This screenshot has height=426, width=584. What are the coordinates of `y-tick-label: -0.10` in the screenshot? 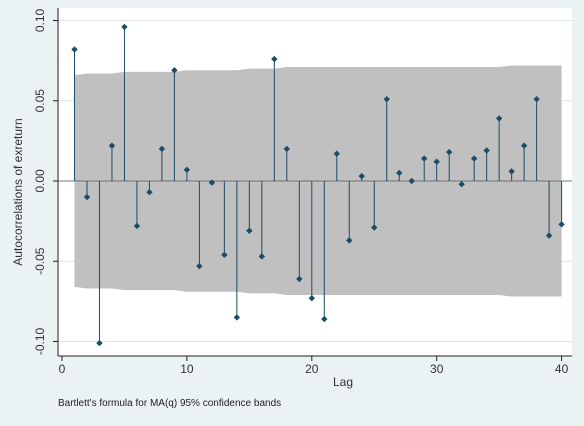 It's located at (40, 342).